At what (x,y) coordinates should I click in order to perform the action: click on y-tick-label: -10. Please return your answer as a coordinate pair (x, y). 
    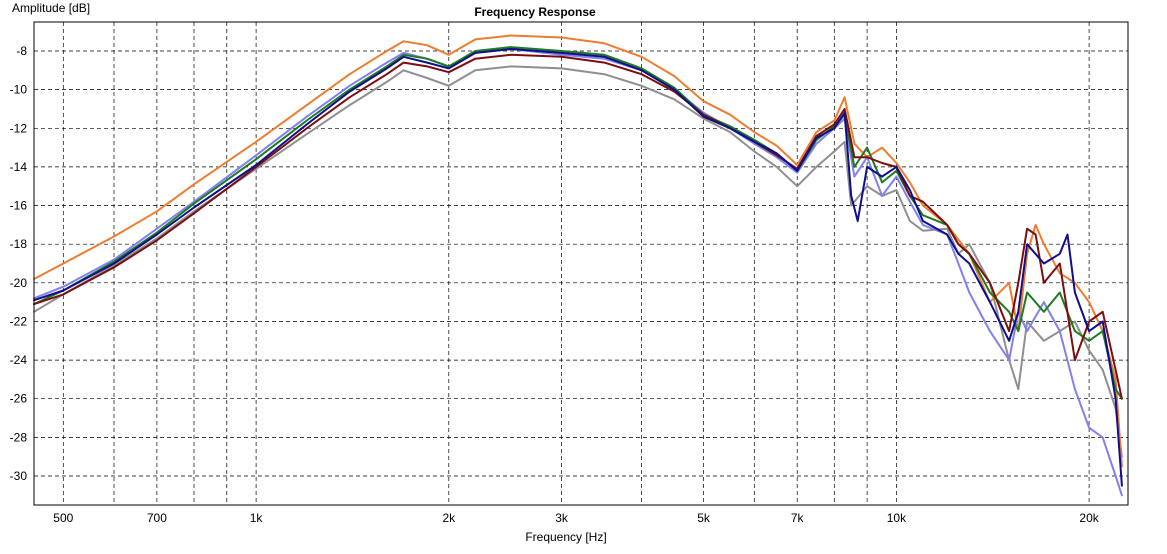
    Looking at the image, I should click on (19, 90).